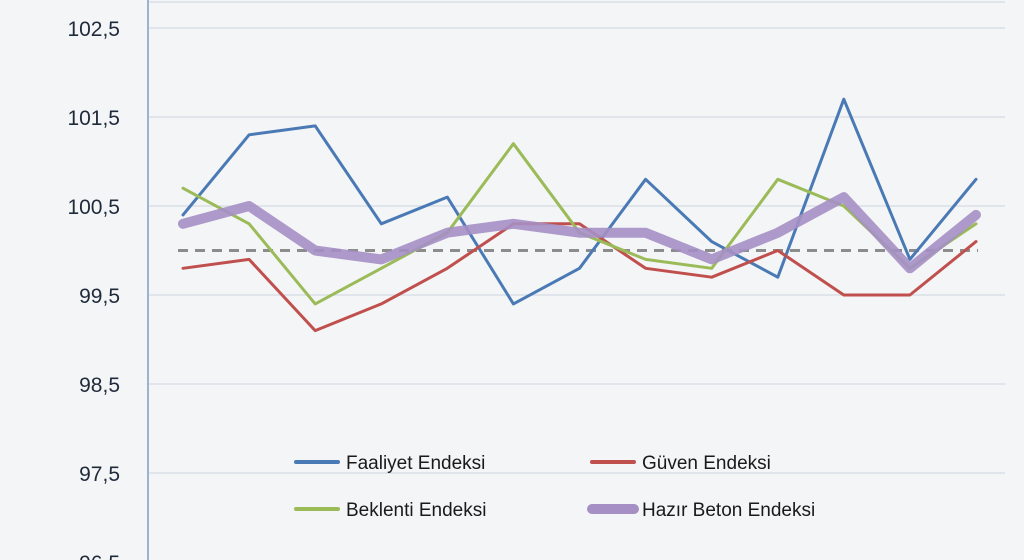  I want to click on legend-label-3: Beklenti Endeksi, so click(416, 510).